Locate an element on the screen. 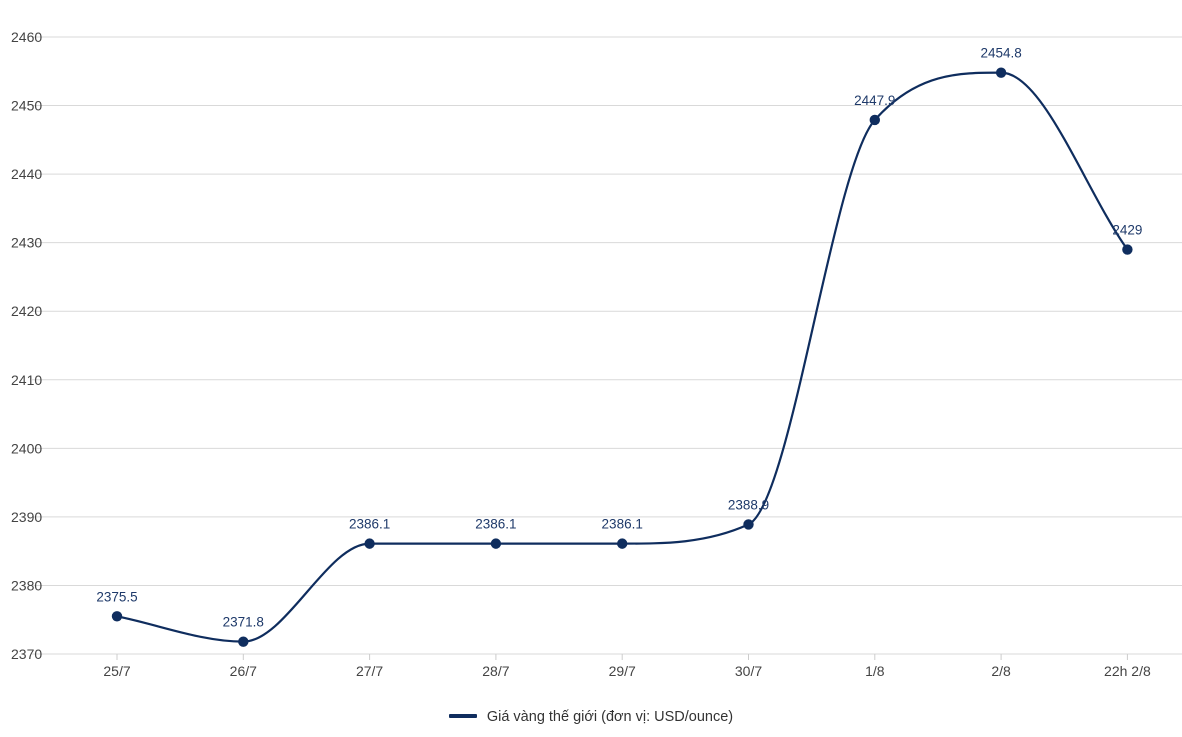 This screenshot has width=1182, height=737. y-tick-label: 2370 is located at coordinates (26, 654).